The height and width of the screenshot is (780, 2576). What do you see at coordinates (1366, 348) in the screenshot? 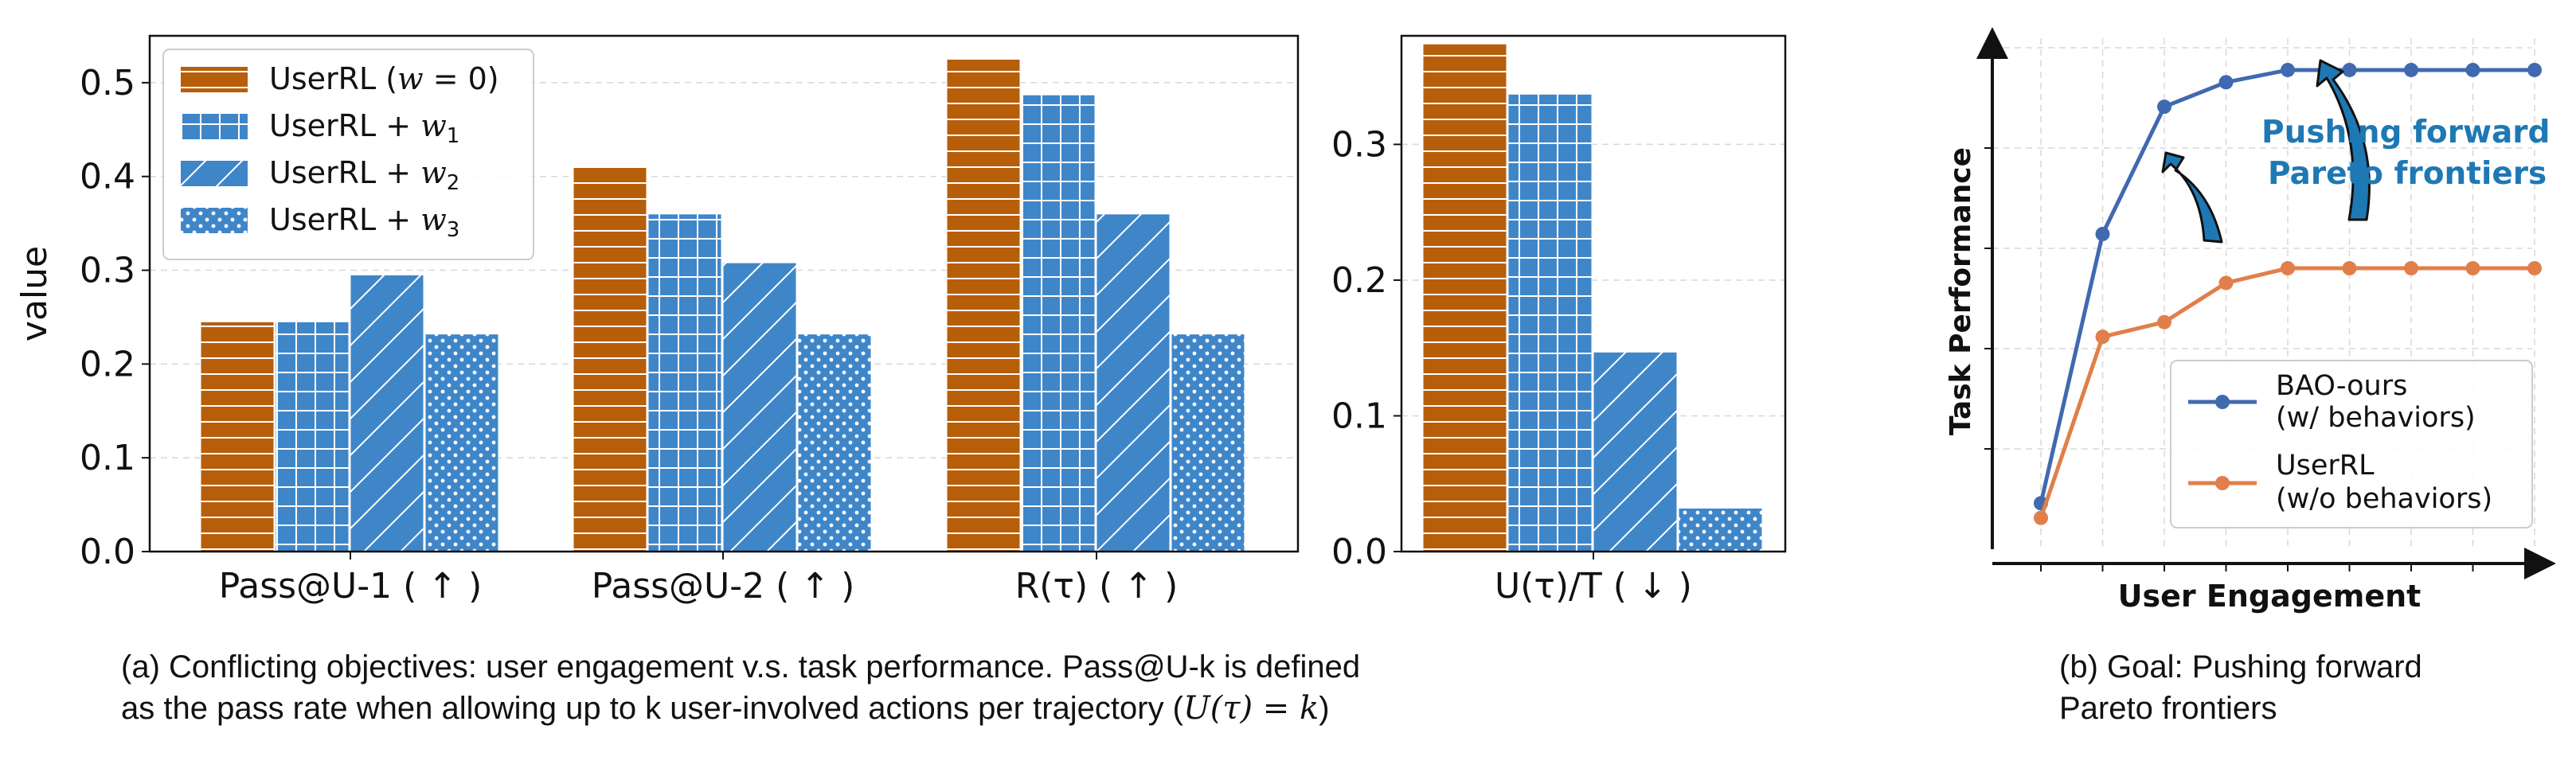
I see `y-axis-ticks: 0.0 0.1 0.2 0.3` at bounding box center [1366, 348].